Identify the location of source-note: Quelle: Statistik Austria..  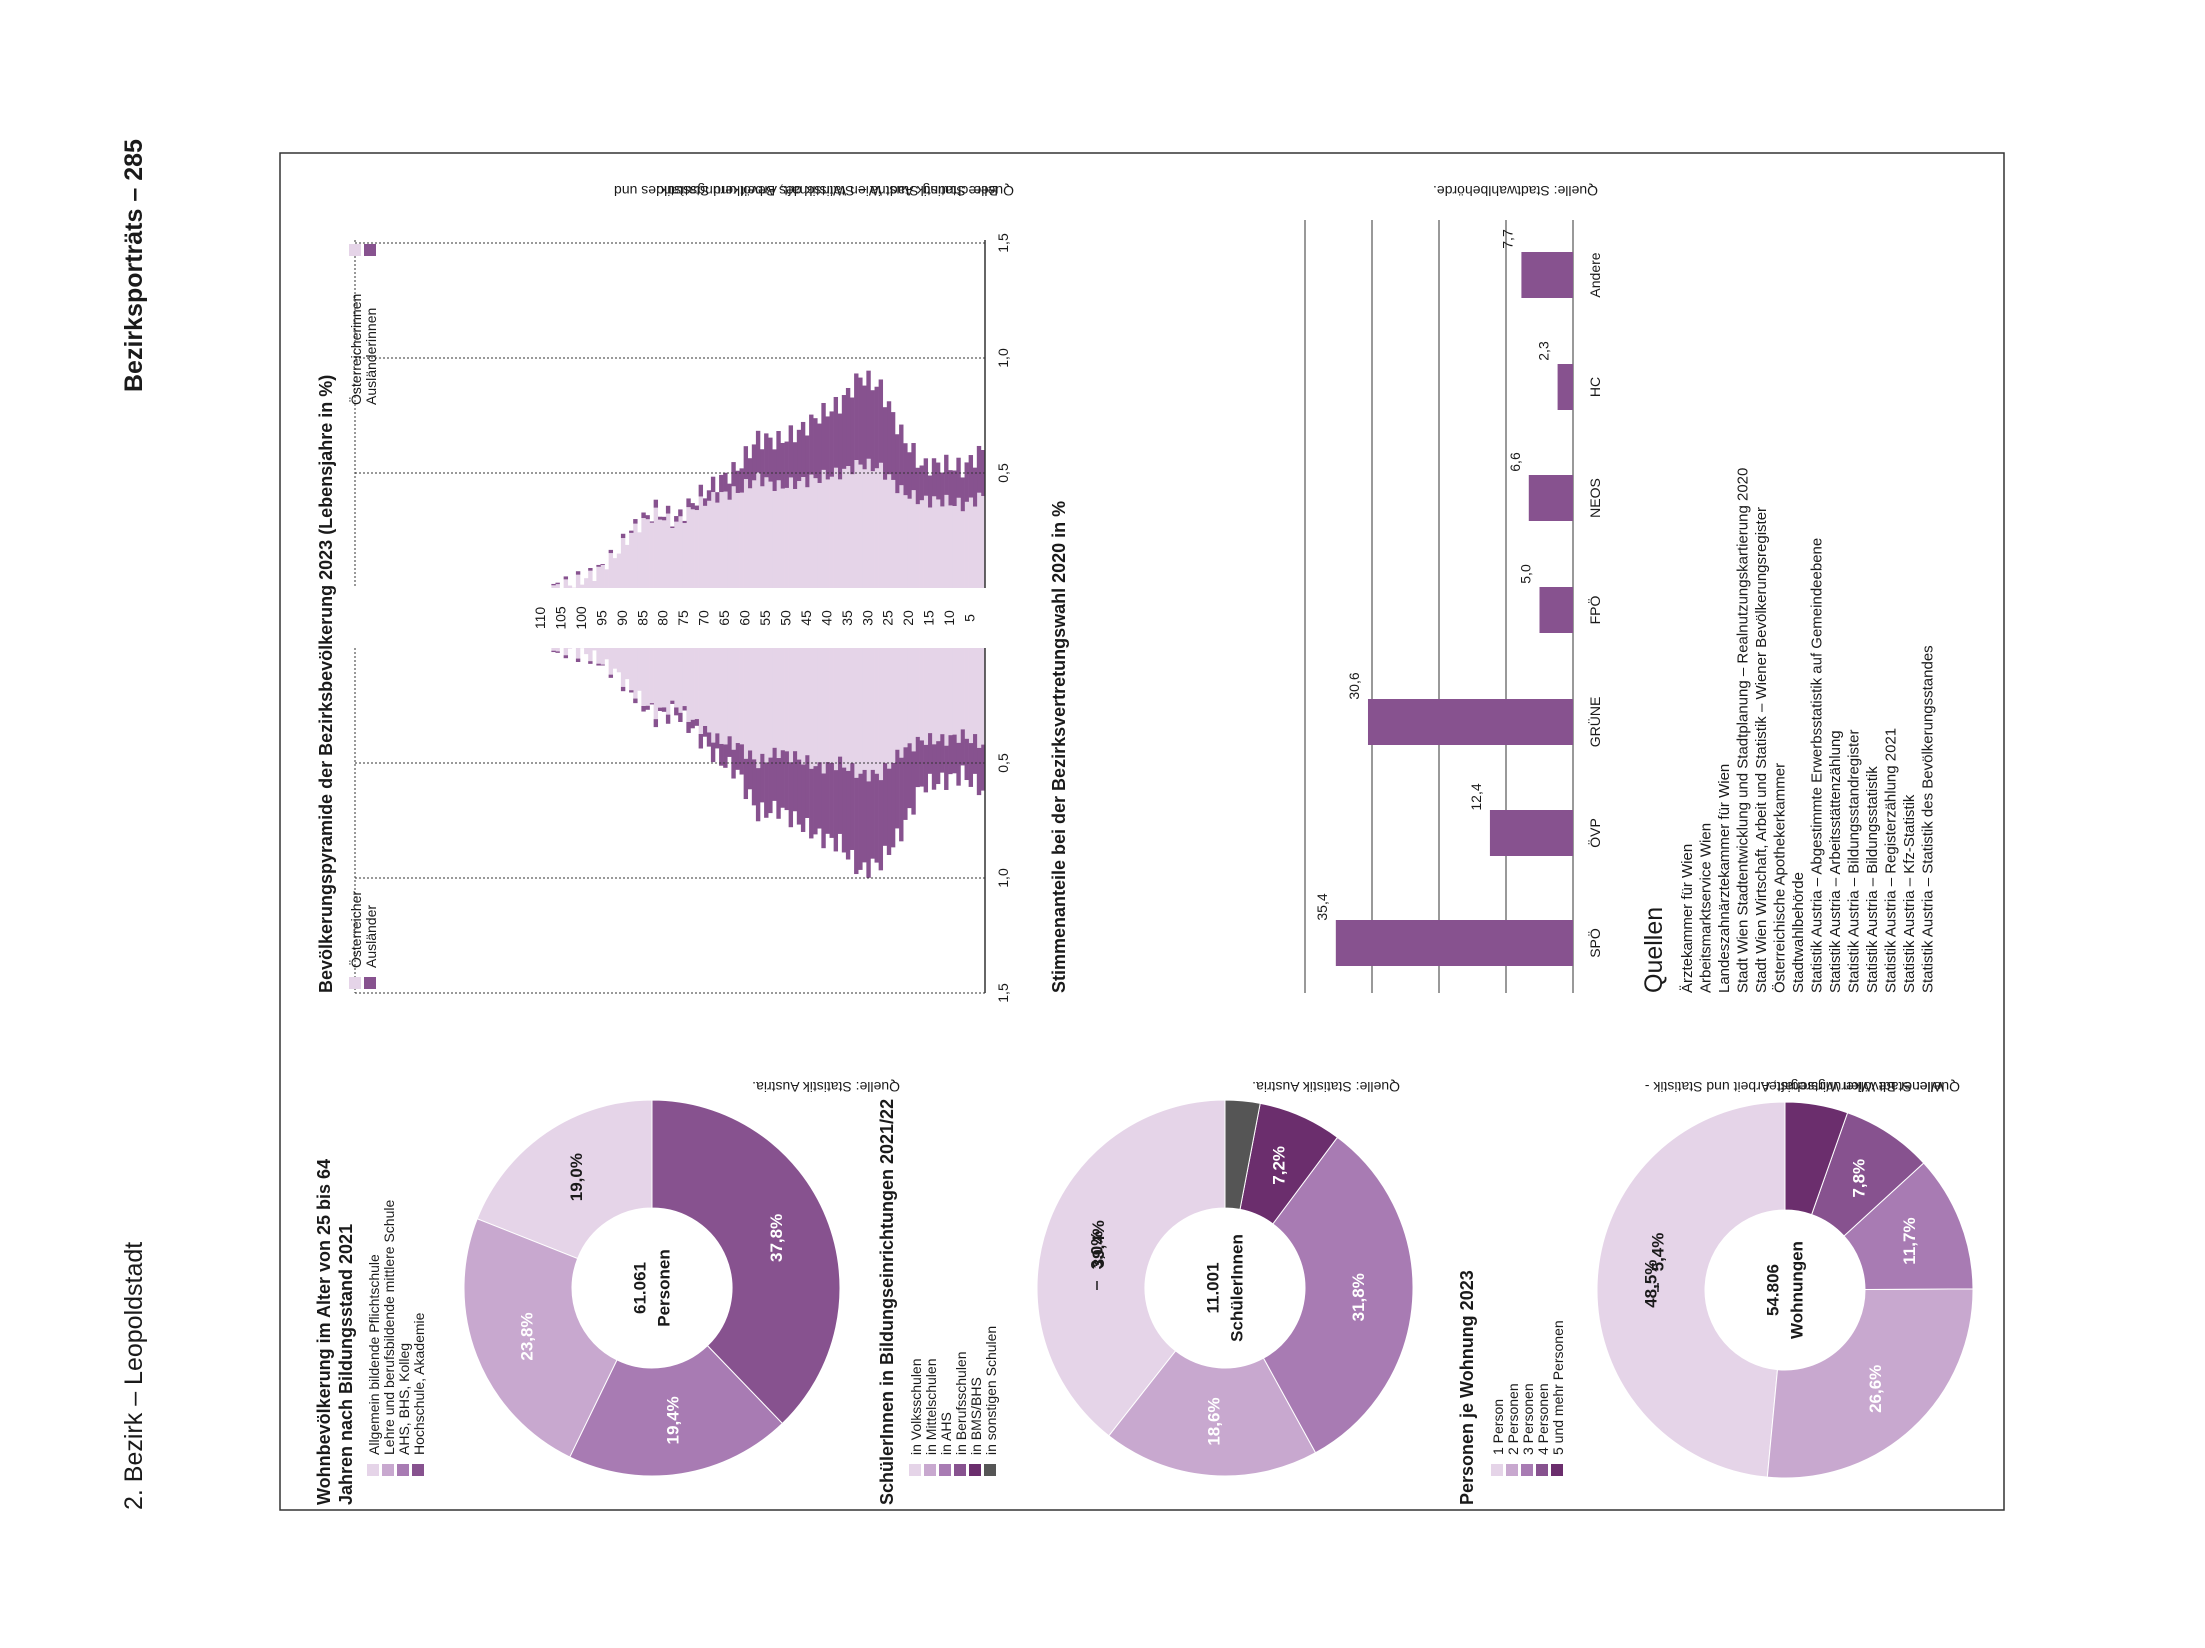
(826, 1087).